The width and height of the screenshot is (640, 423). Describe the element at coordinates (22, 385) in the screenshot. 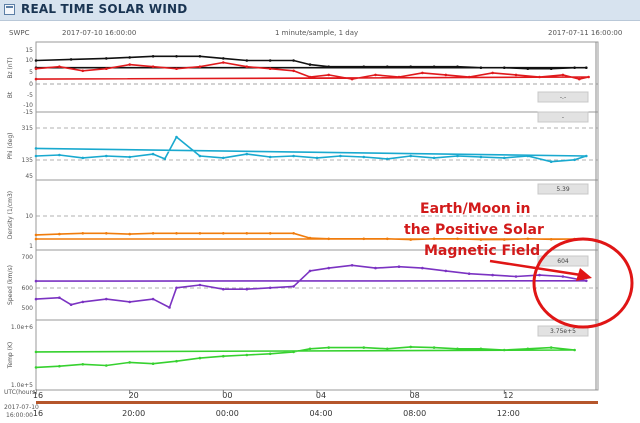

I see `y-tick-label: 1.0e+5` at that location.